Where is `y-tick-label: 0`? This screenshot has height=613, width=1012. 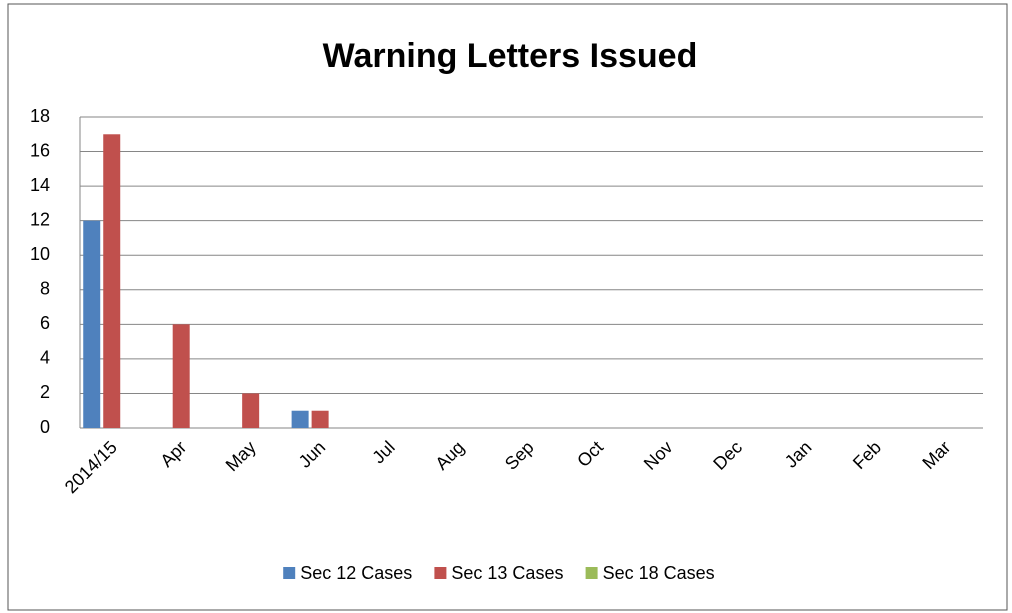 y-tick-label: 0 is located at coordinates (45, 427).